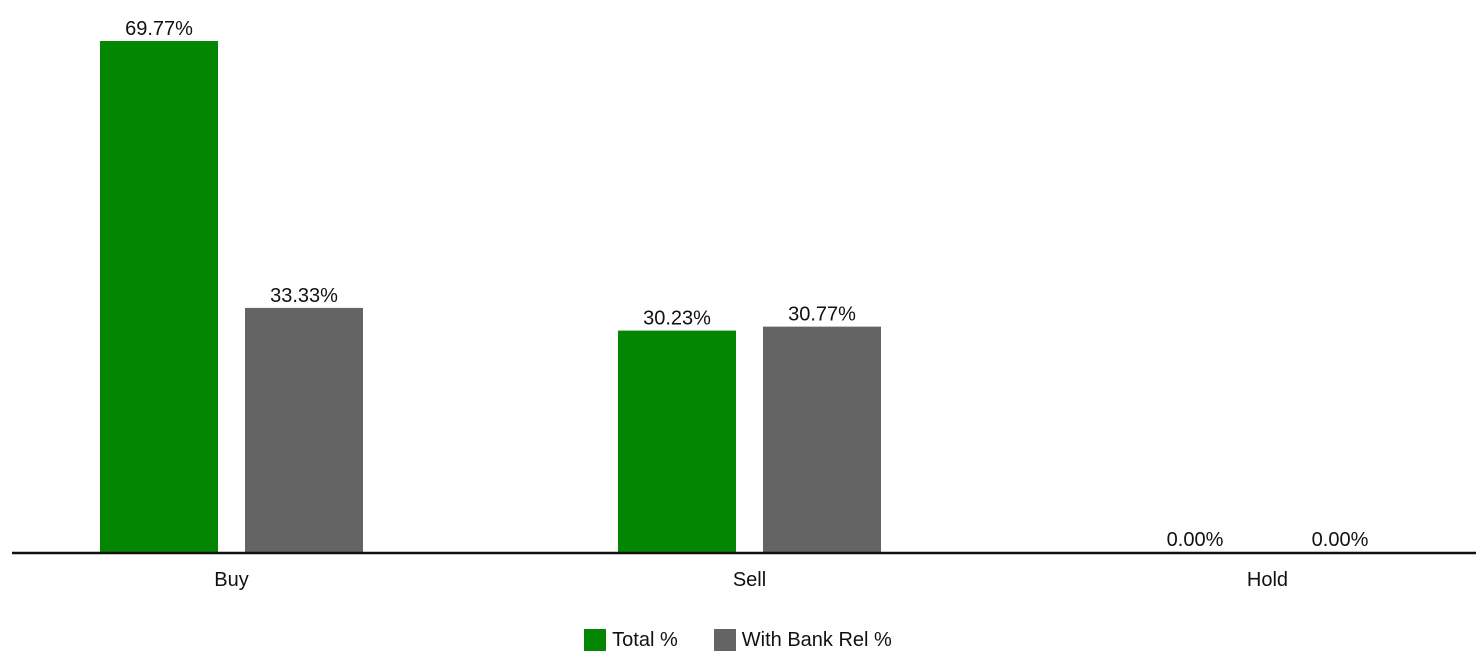 This screenshot has width=1476, height=652. Describe the element at coordinates (677, 441) in the screenshot. I see `bar-sell-s0` at that location.